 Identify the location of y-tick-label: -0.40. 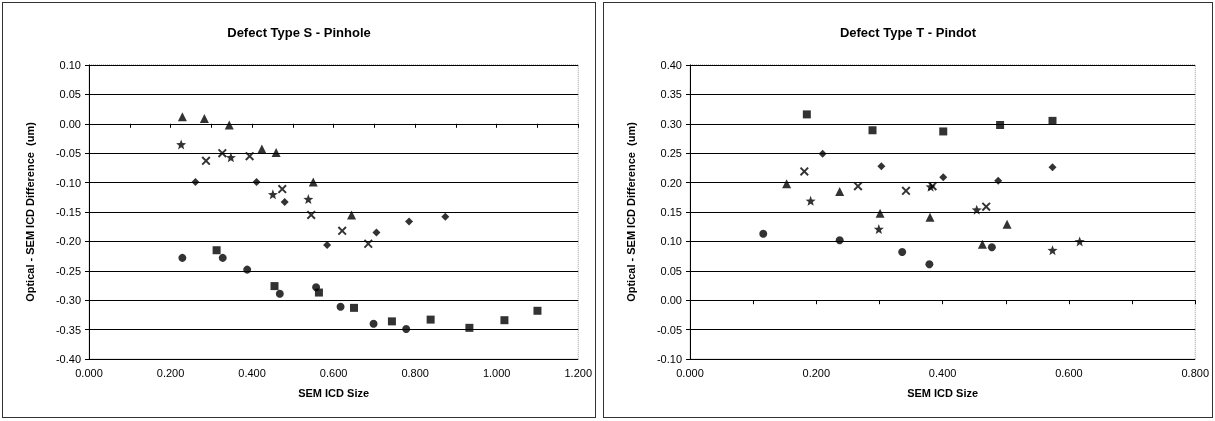
(68, 359).